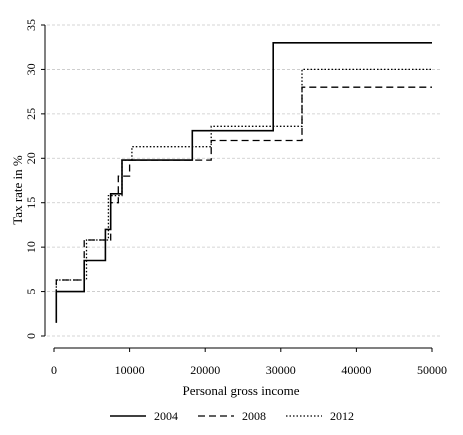 This screenshot has height=435, width=463. What do you see at coordinates (281, 370) in the screenshot?
I see `x-tick-label: 30000` at bounding box center [281, 370].